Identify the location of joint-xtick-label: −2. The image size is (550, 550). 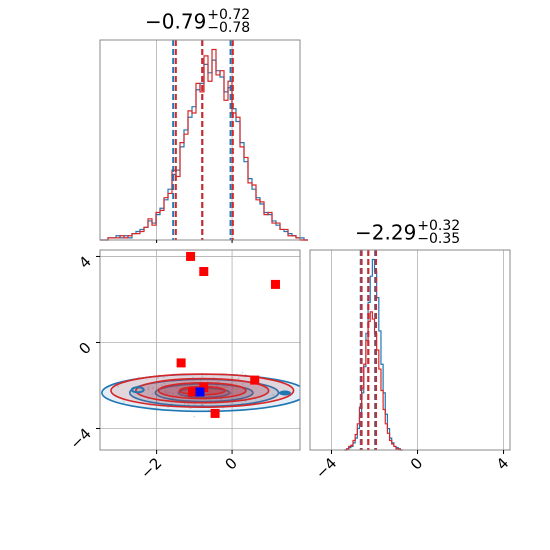
(151, 468).